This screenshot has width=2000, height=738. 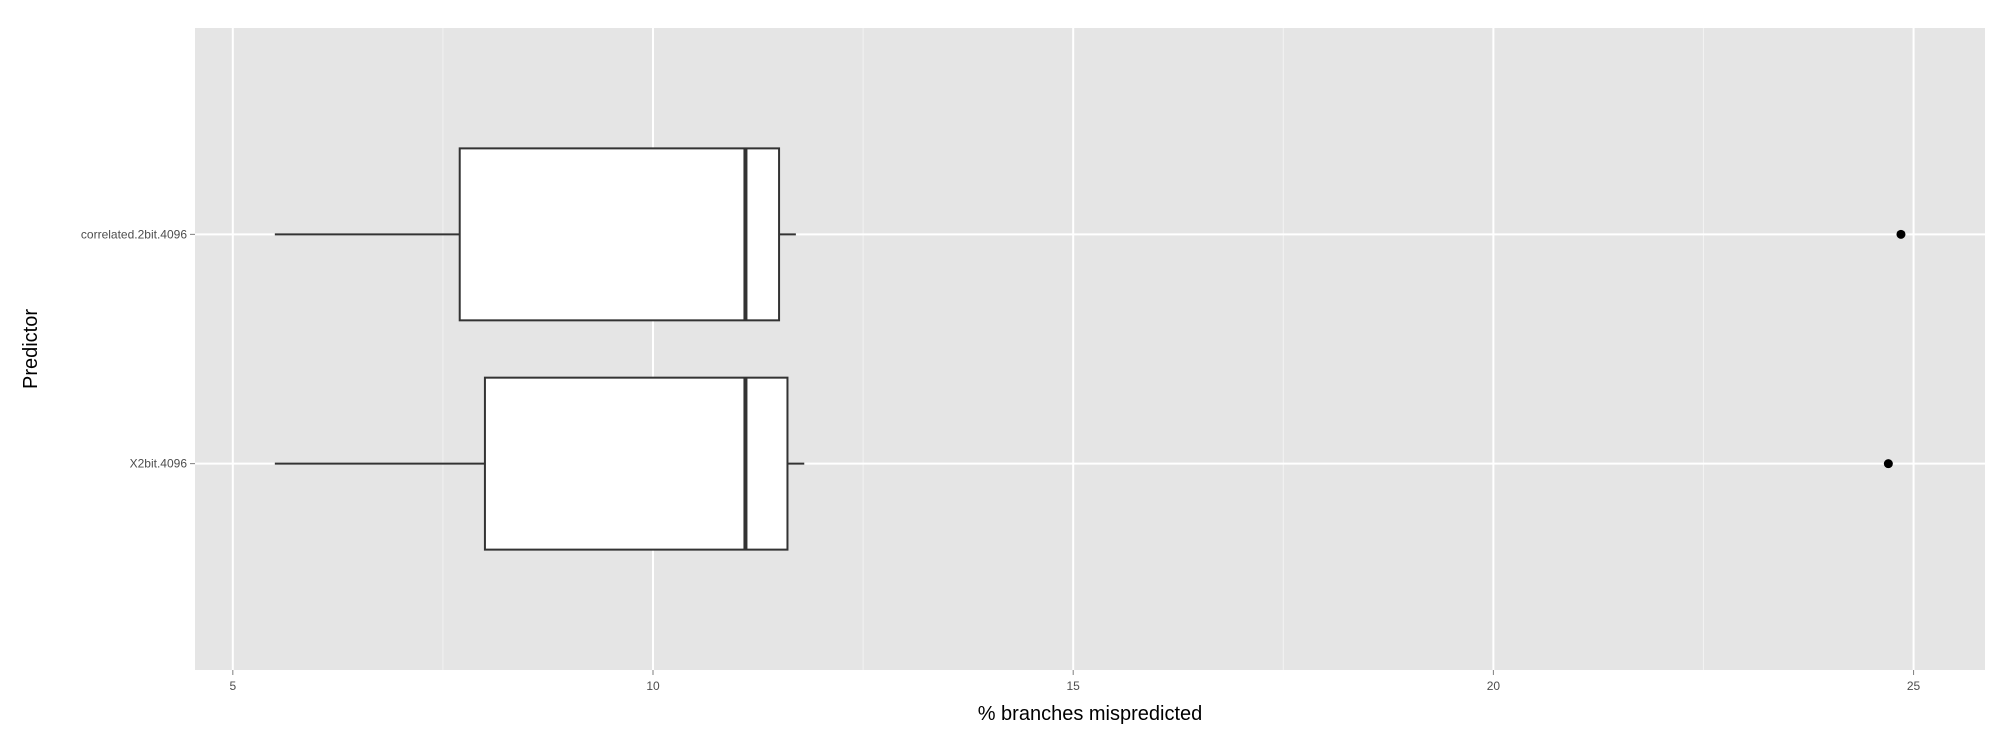 What do you see at coordinates (1494, 686) in the screenshot?
I see `x-tick-label: 20` at bounding box center [1494, 686].